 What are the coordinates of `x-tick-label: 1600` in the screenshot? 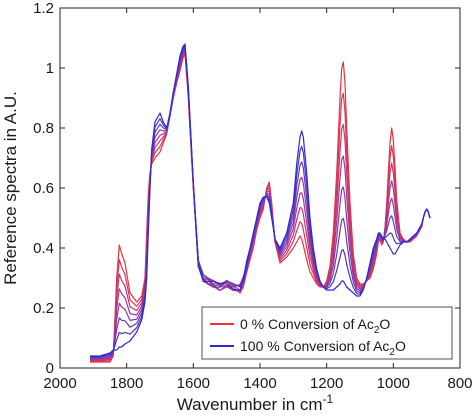 It's located at (193, 383).